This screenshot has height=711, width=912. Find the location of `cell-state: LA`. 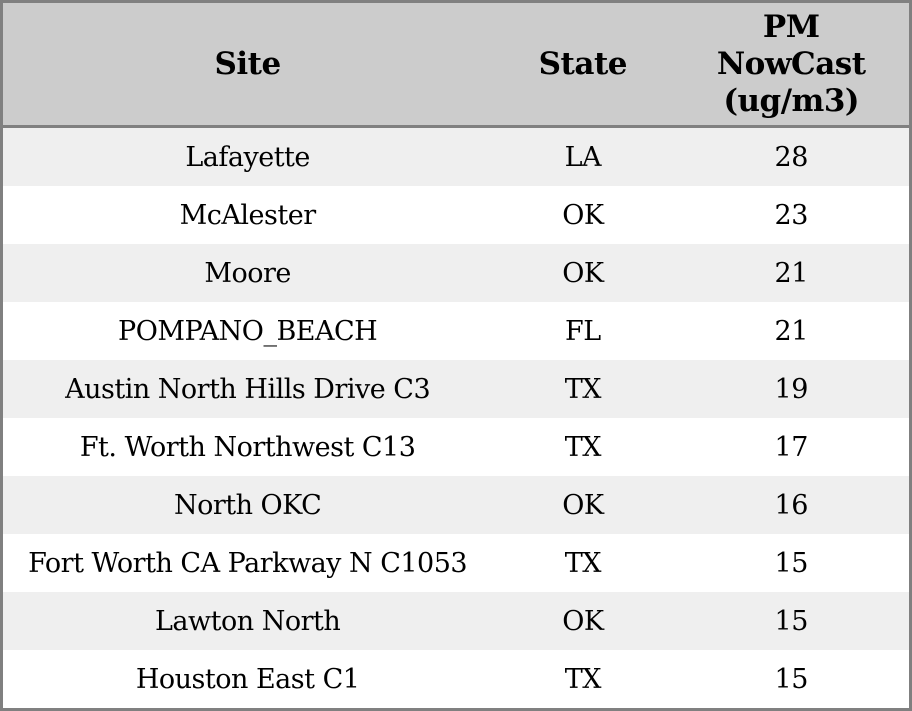

cell-state: LA is located at coordinates (583, 157).